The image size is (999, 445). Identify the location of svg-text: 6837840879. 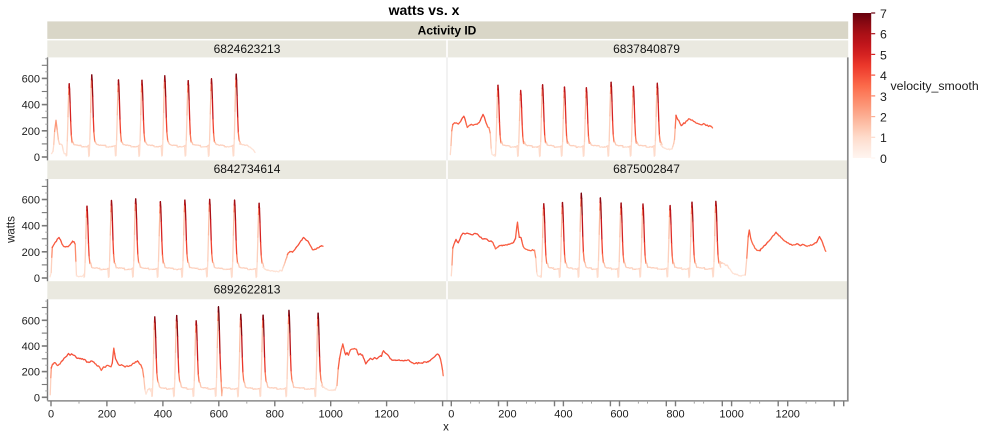
(646, 49).